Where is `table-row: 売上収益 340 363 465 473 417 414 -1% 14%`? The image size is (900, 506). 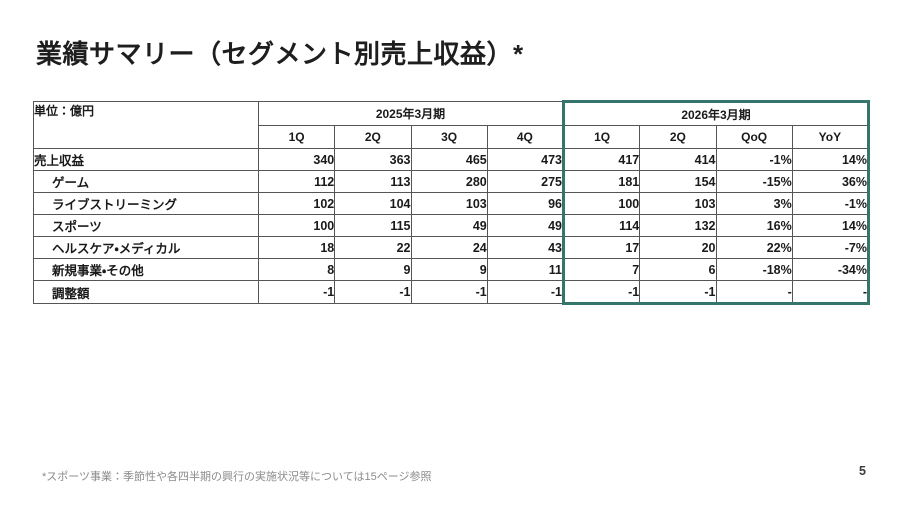
table-row: 売上収益 340 363 465 473 417 414 -1% 14% is located at coordinates (452, 159).